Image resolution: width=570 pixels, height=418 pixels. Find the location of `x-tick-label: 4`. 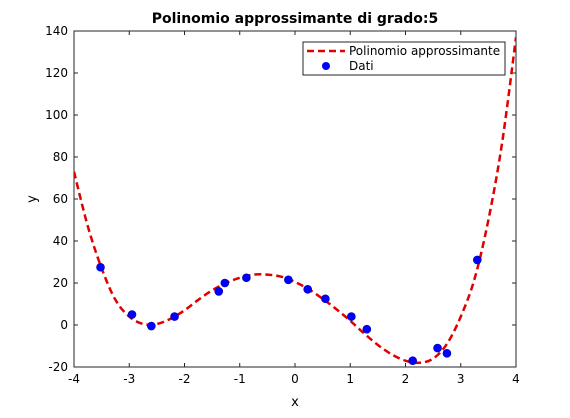

x-tick-label: 4 is located at coordinates (516, 379).